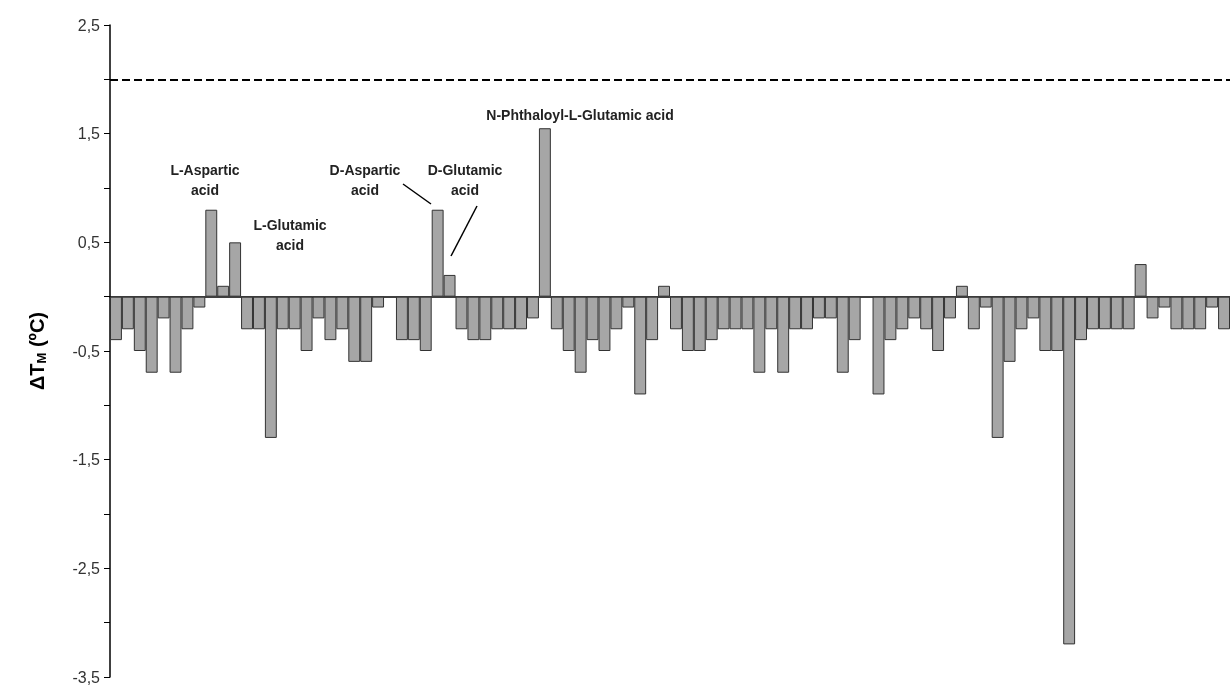  What do you see at coordinates (86, 568) in the screenshot?
I see `y-tick-label: -2,5` at bounding box center [86, 568].